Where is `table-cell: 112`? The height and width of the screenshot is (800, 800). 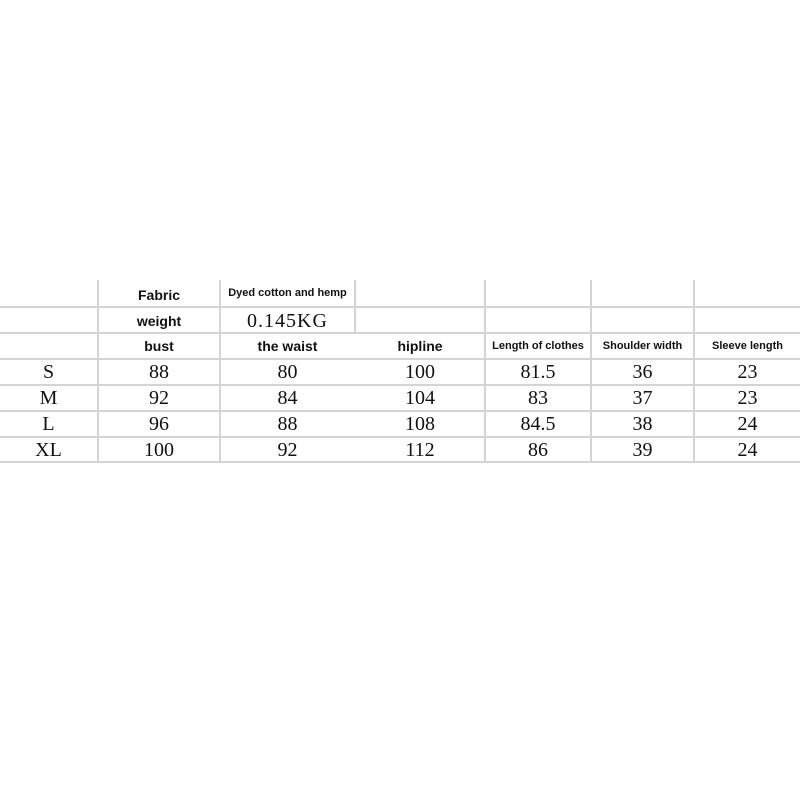
table-cell: 112 is located at coordinates (420, 450).